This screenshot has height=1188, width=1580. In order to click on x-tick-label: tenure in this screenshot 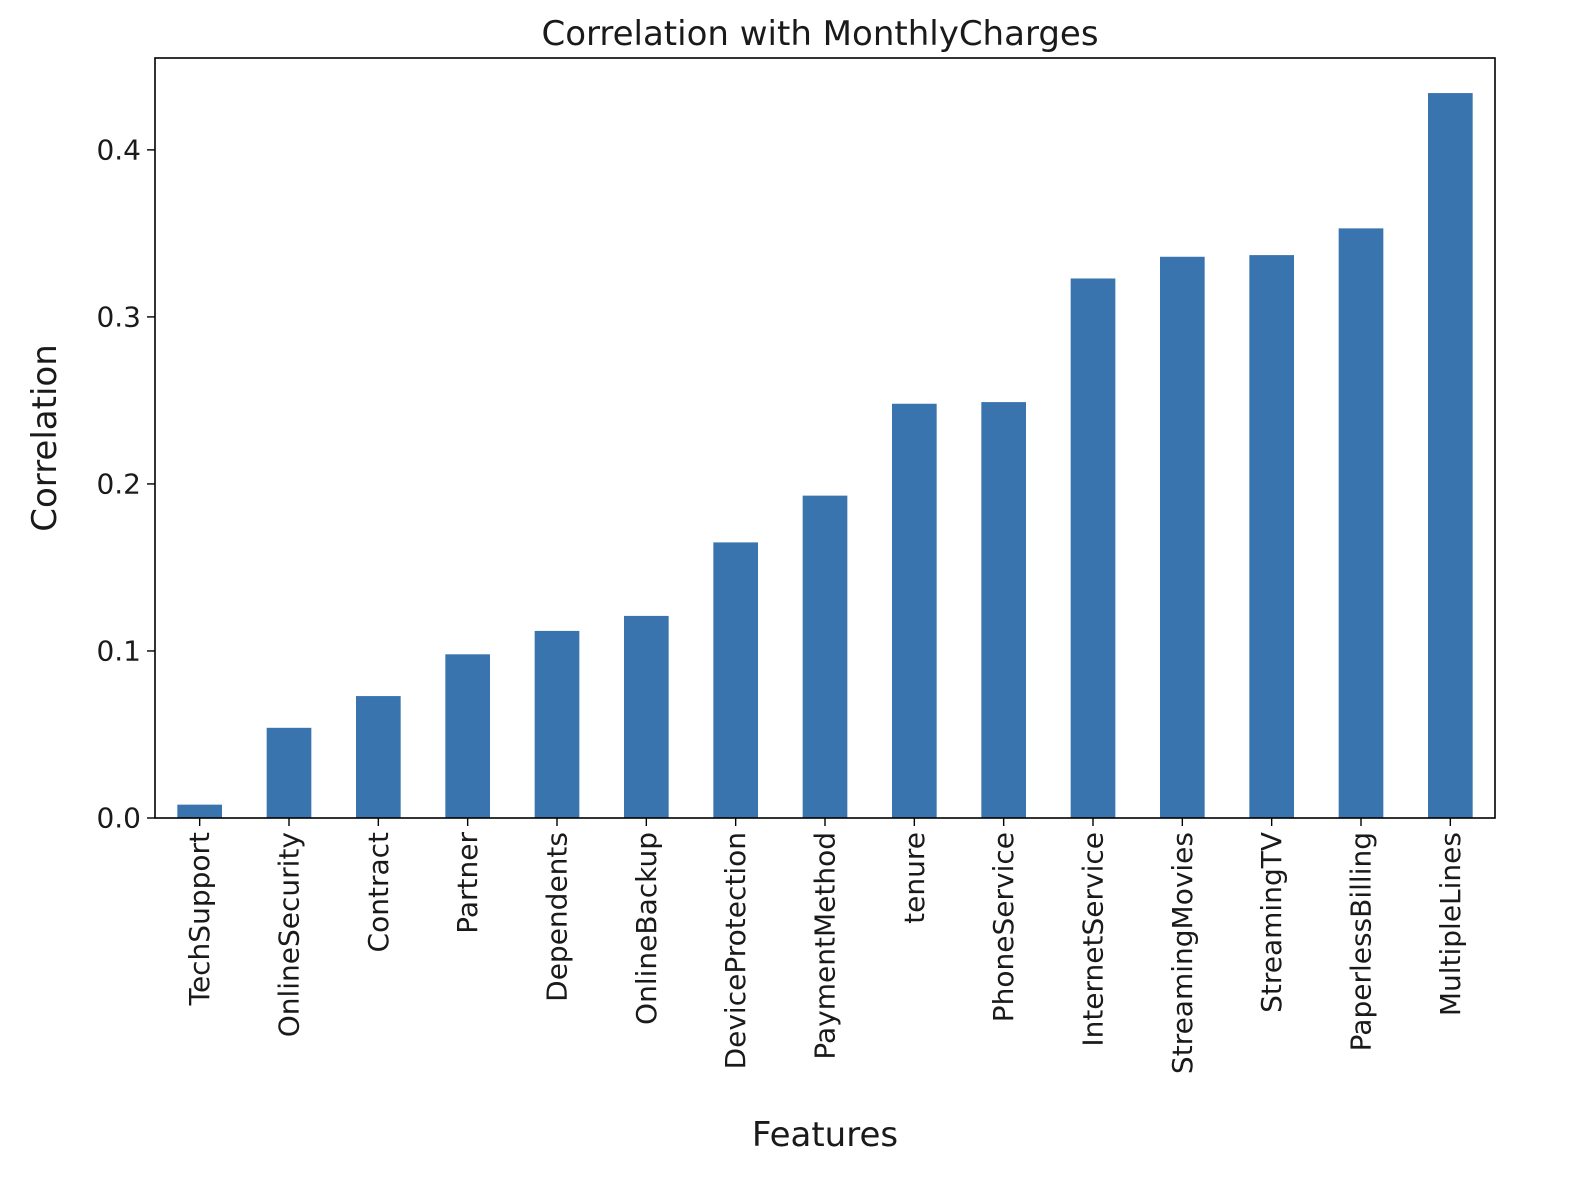, I will do `click(914, 878)`.